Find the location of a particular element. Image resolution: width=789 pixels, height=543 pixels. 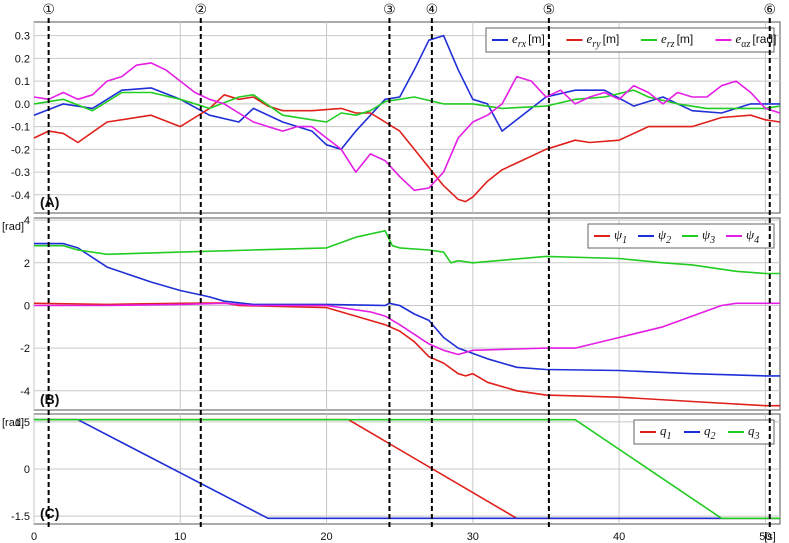

x-tick-label: 40 is located at coordinates (619, 537).